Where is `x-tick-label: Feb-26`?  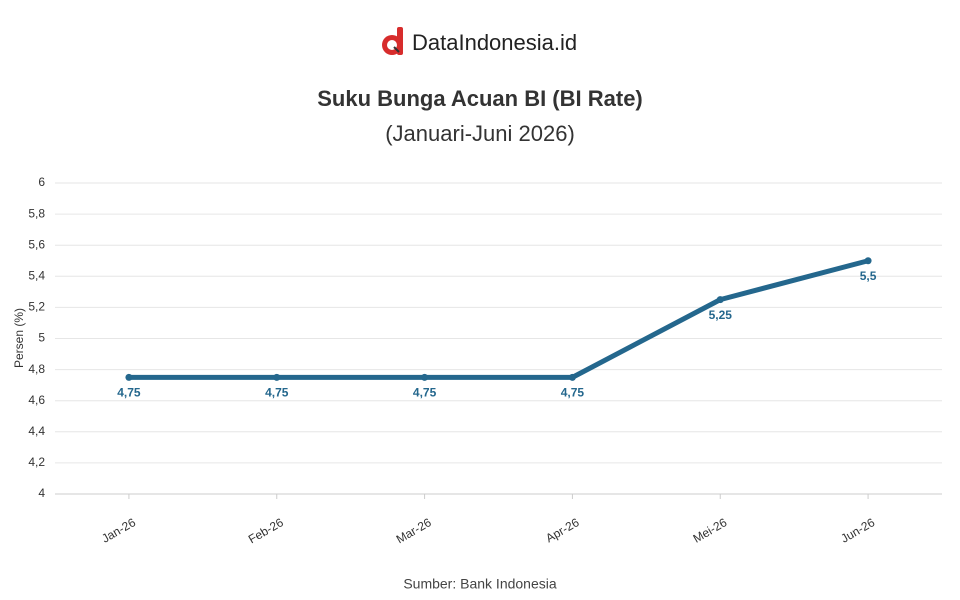
x-tick-label: Feb-26 is located at coordinates (266, 530).